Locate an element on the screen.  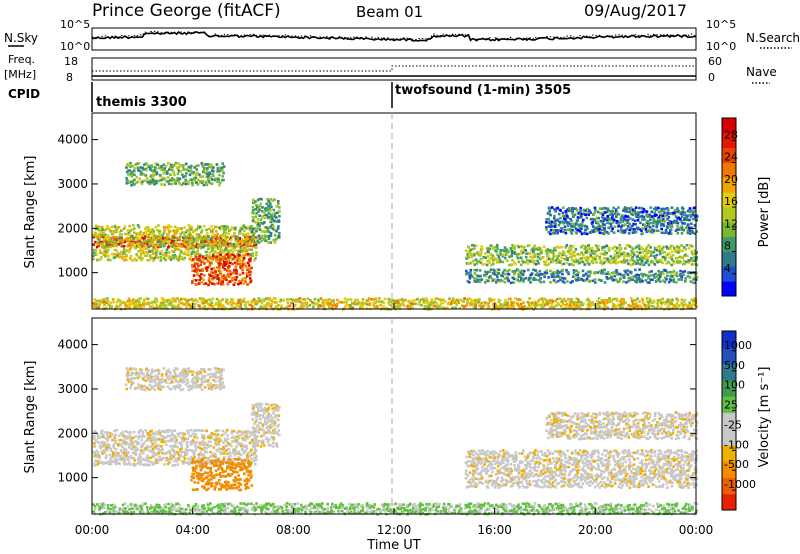
noise-right-tick-bottom: 10^0 is located at coordinates (721, 46).